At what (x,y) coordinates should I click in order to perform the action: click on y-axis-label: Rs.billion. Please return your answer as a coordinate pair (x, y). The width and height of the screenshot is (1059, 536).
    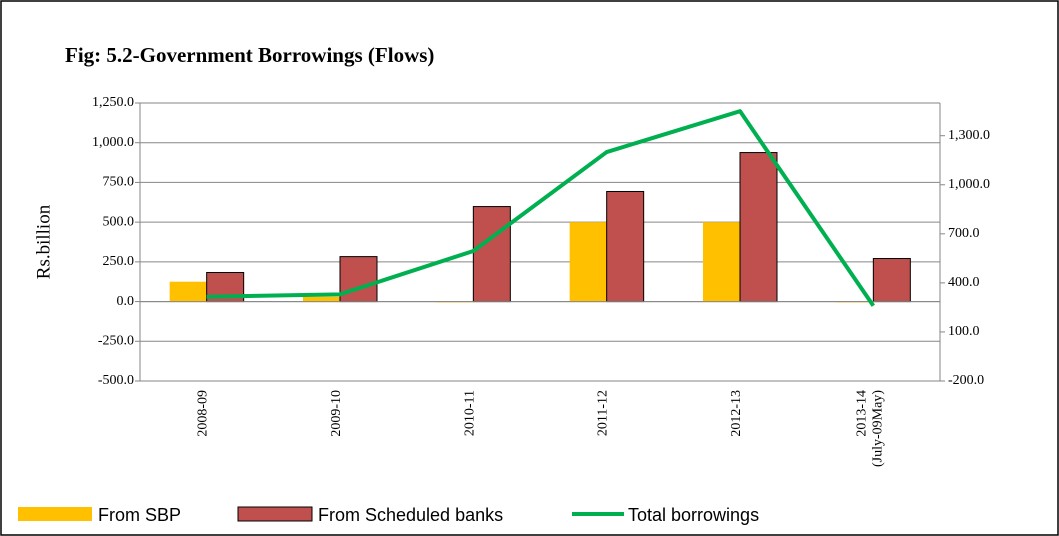
    Looking at the image, I should click on (43, 241).